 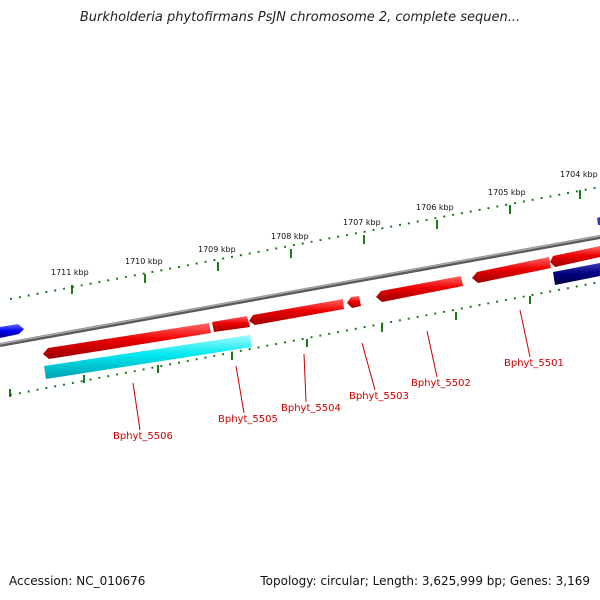 I want to click on gene-blue-left, so click(x=12, y=331).